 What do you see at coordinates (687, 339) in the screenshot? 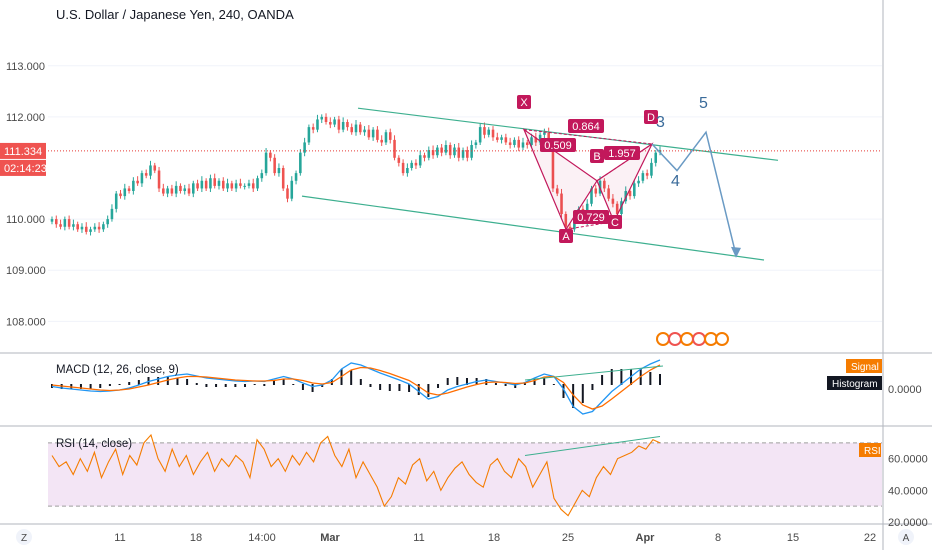
I see `event-marker` at bounding box center [687, 339].